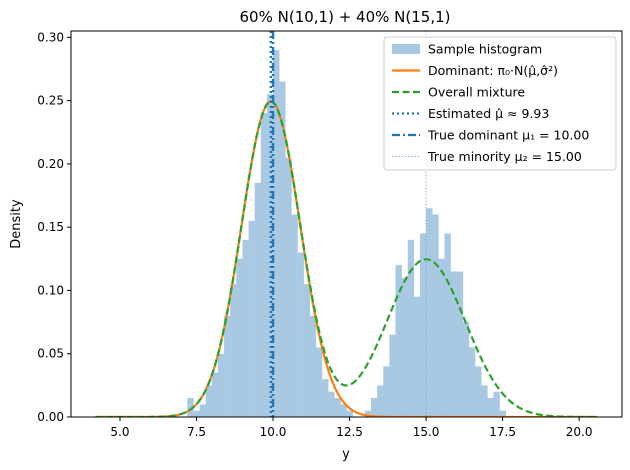  I want to click on y-tick-label: 0.30, so click(50, 37).